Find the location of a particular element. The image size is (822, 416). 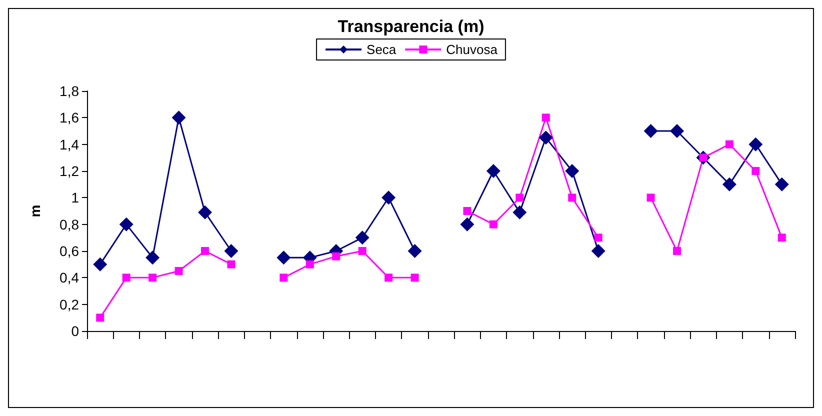

legend-label: Chuvosa is located at coordinates (472, 49).